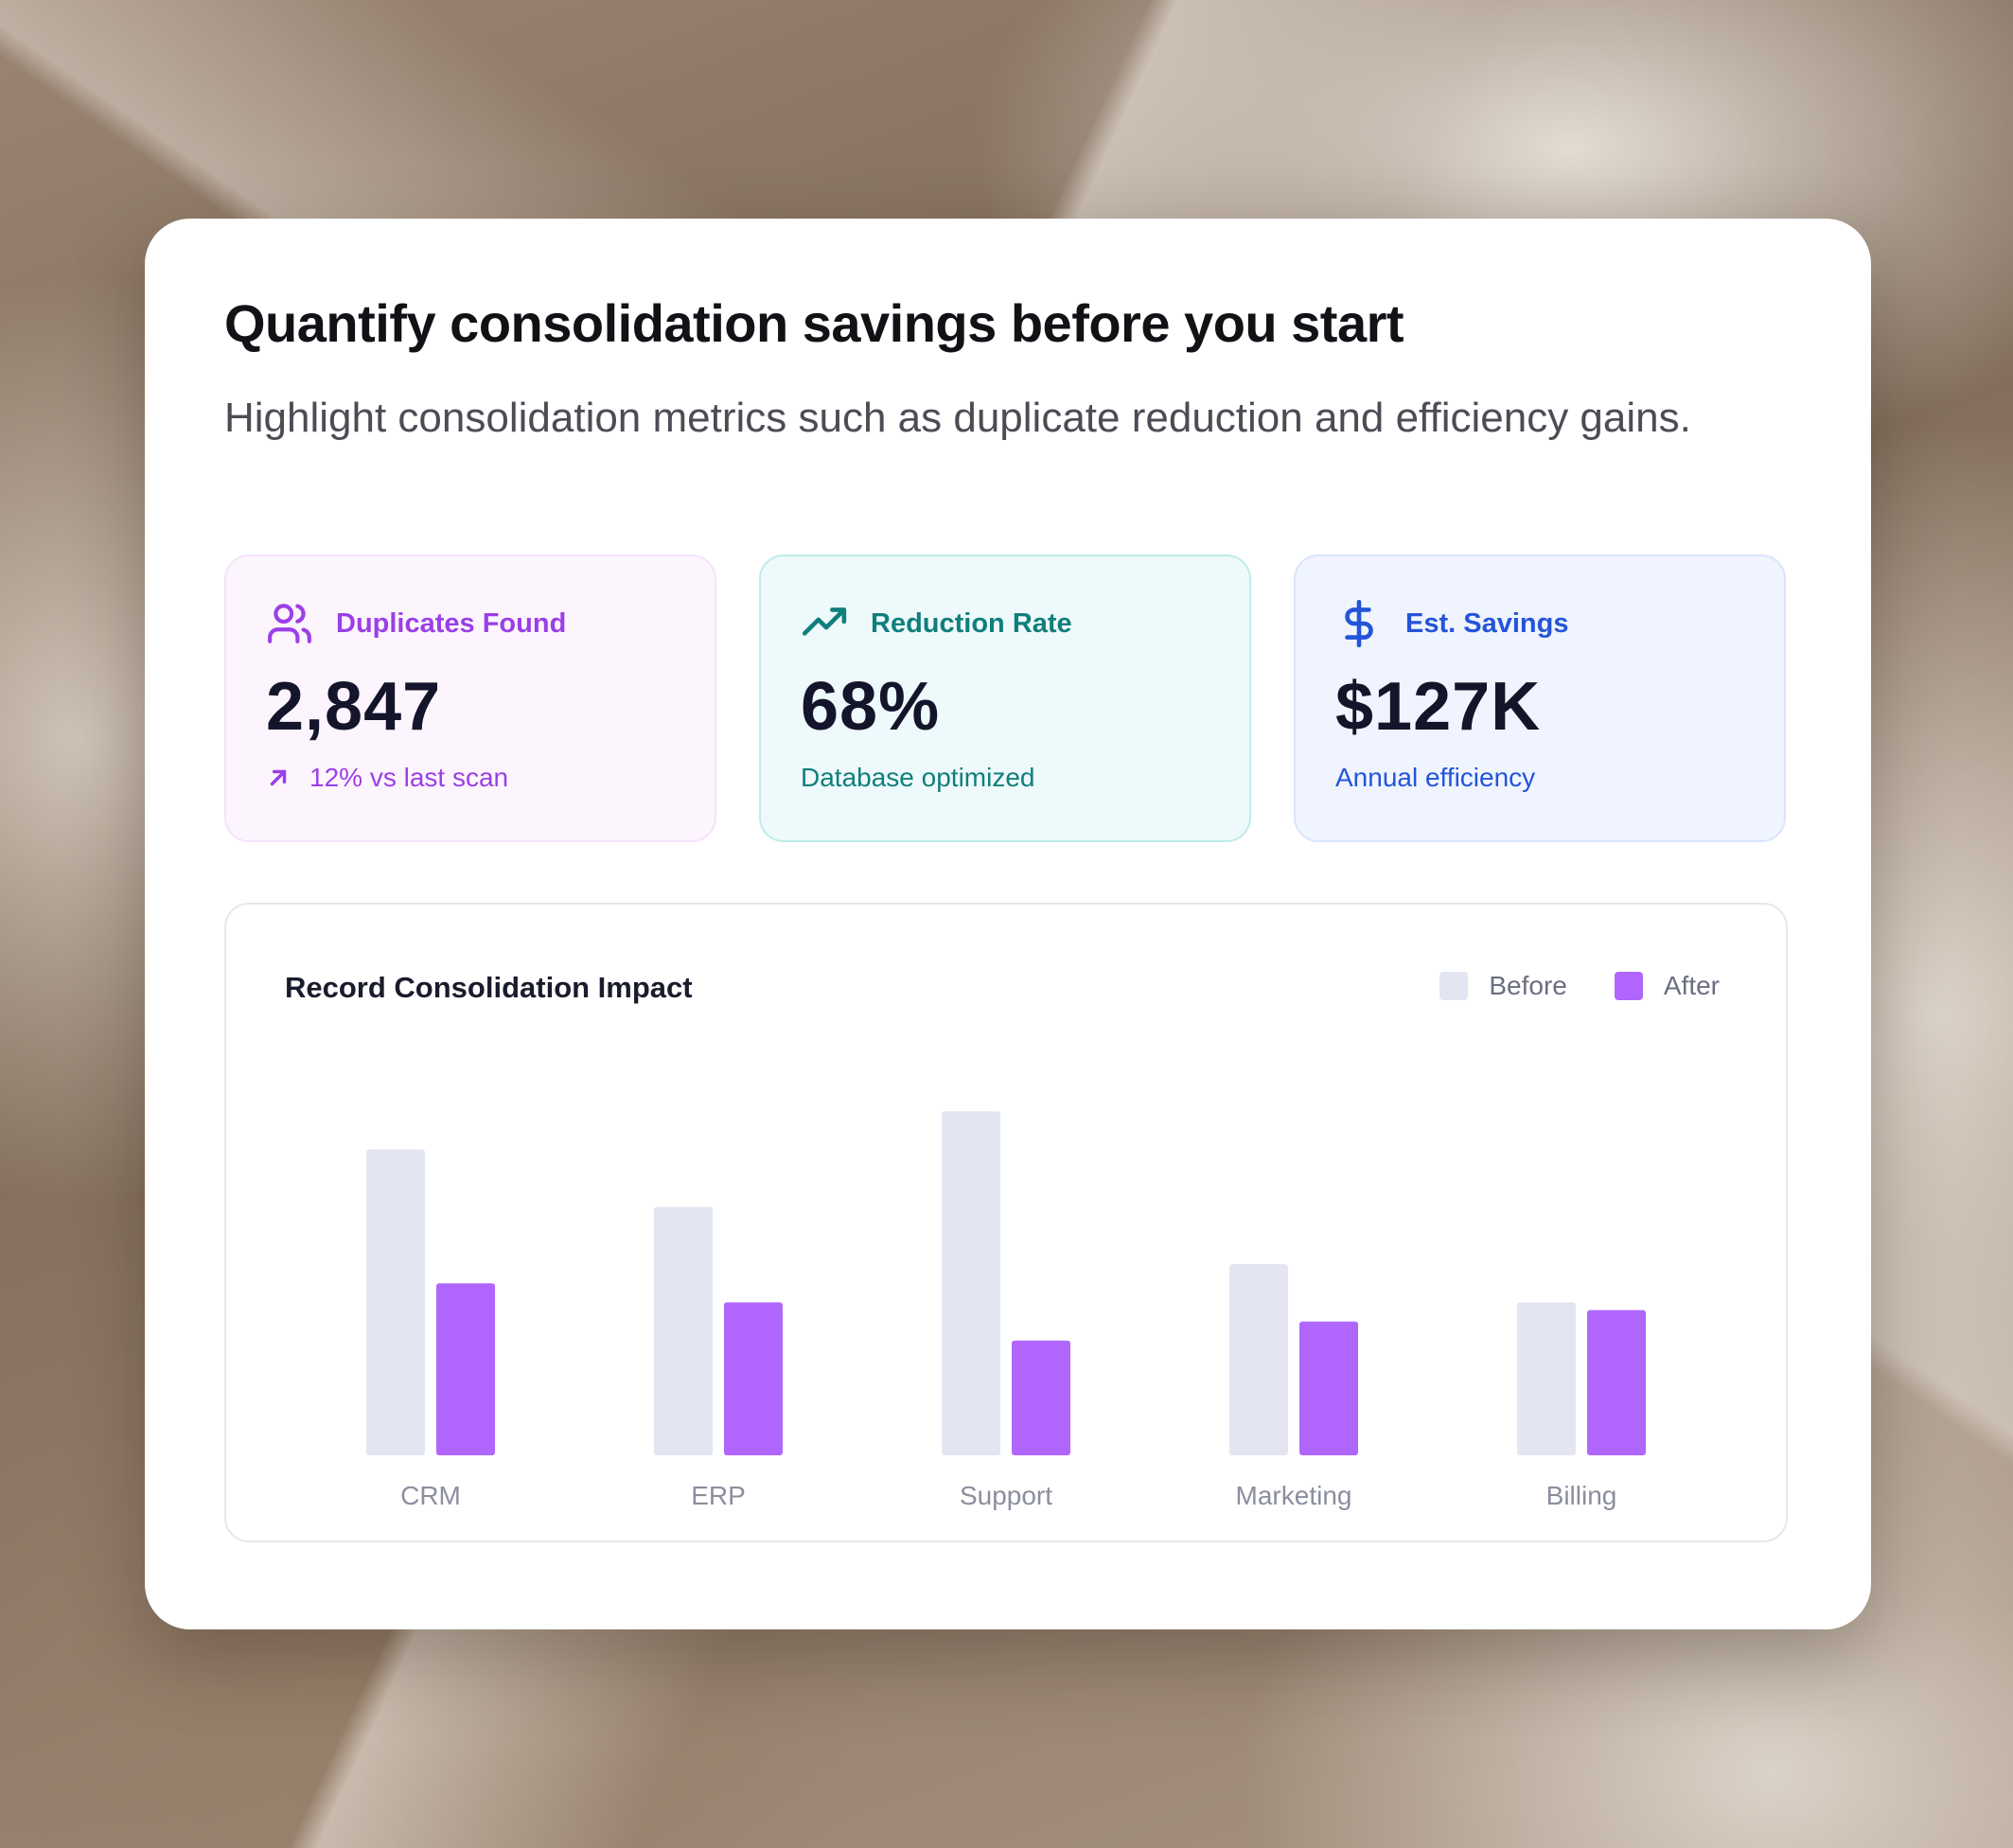 This screenshot has height=1848, width=2013. I want to click on chart-title: Record Consolidation Impact, so click(489, 987).